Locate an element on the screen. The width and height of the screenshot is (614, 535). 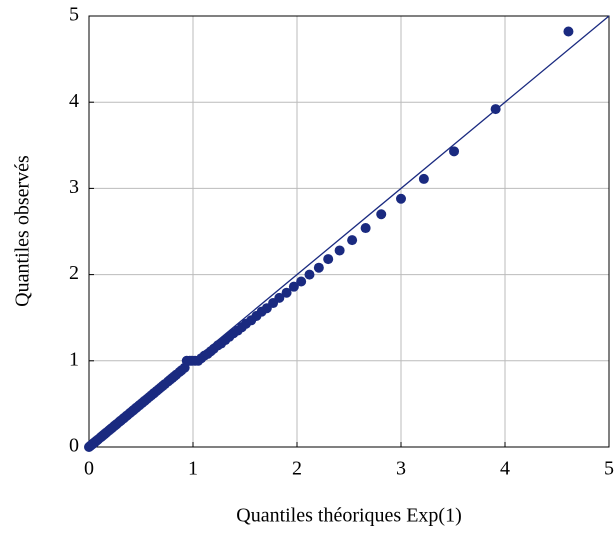
y-tick-label: 0 is located at coordinates (74, 446).